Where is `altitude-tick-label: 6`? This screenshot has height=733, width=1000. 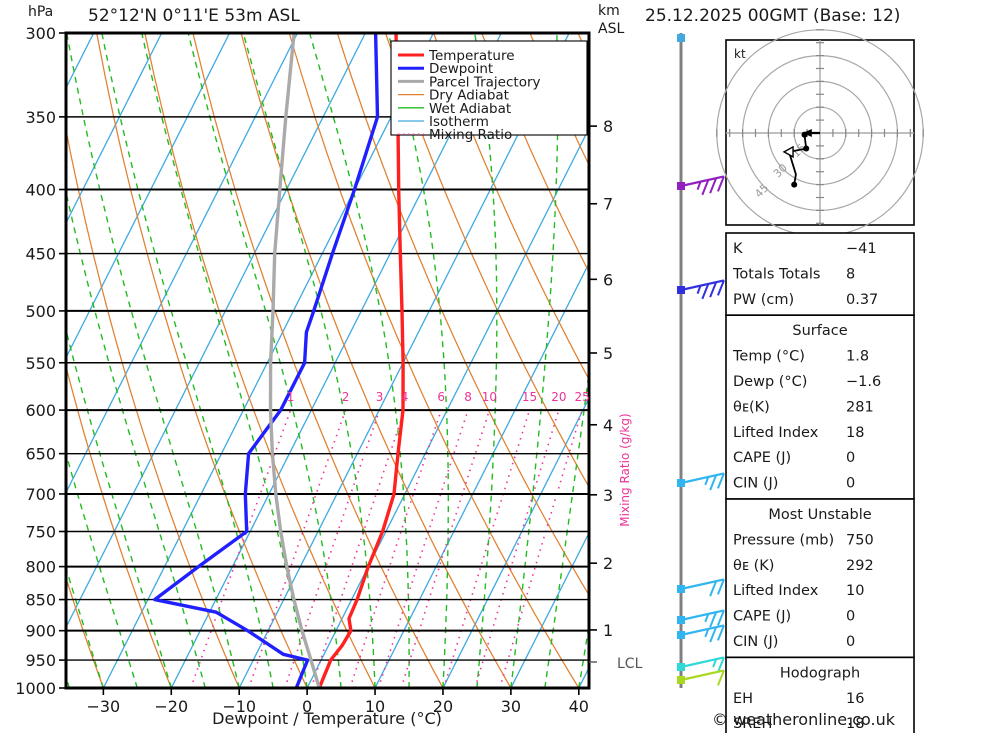 altitude-tick-label: 6 is located at coordinates (608, 279).